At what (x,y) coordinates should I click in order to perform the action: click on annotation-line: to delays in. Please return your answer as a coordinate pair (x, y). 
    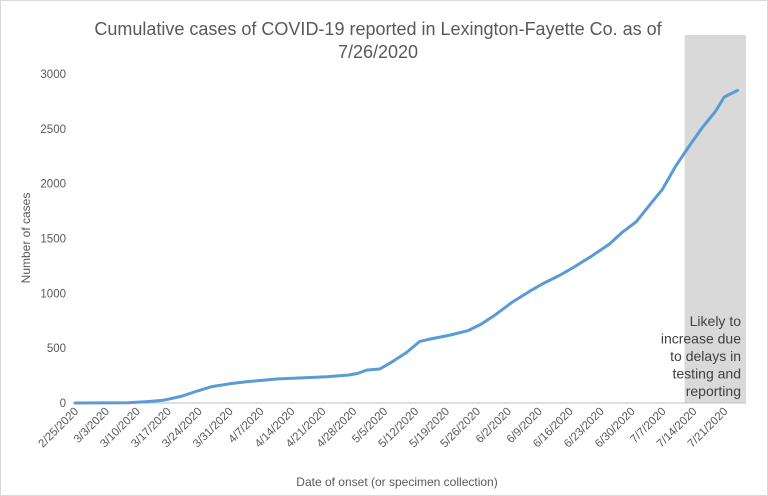
    Looking at the image, I should click on (705, 356).